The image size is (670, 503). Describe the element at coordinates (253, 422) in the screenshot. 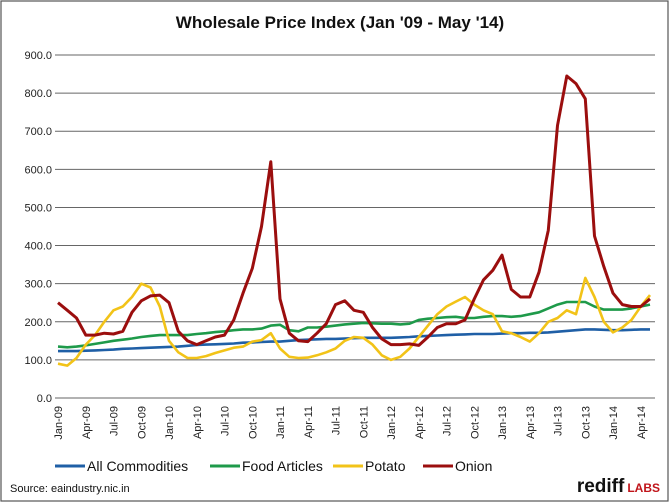

I see `x-tick-label: Oct-10` at that location.